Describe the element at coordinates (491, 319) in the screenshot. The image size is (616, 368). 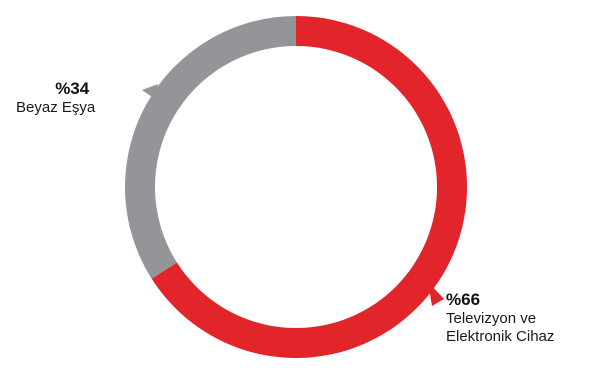
I see `slice-name-televizyon-line1: Televizyon ve` at that location.